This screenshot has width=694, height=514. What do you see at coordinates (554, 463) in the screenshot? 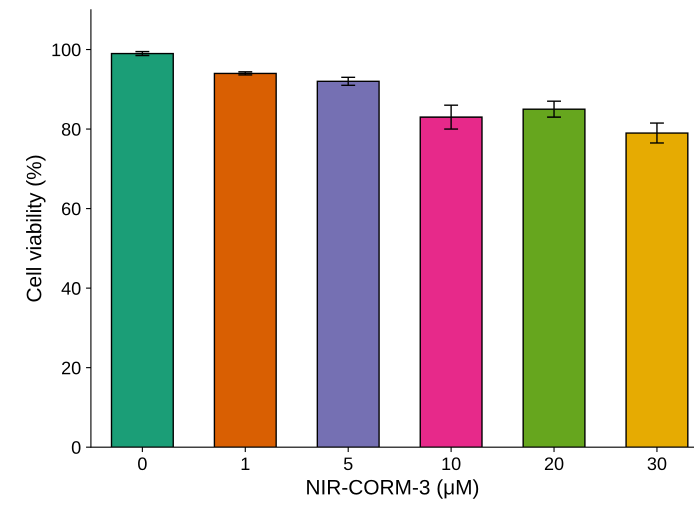
I see `x-tick-label: 20` at bounding box center [554, 463].